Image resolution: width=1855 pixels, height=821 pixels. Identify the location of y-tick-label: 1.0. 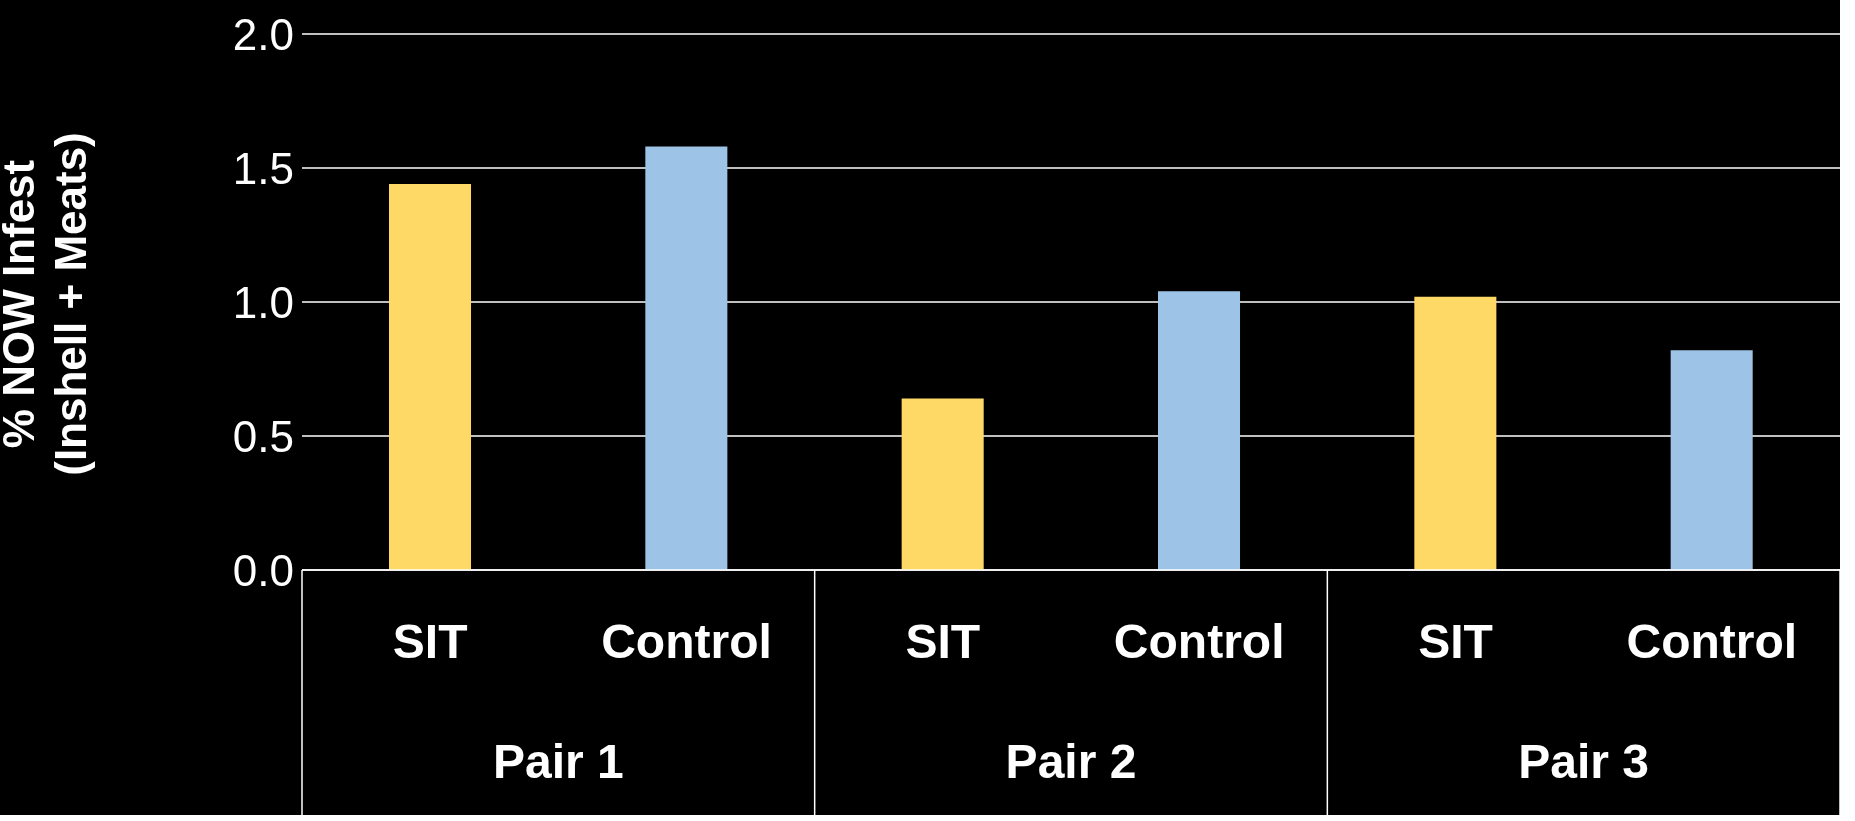
(263, 302).